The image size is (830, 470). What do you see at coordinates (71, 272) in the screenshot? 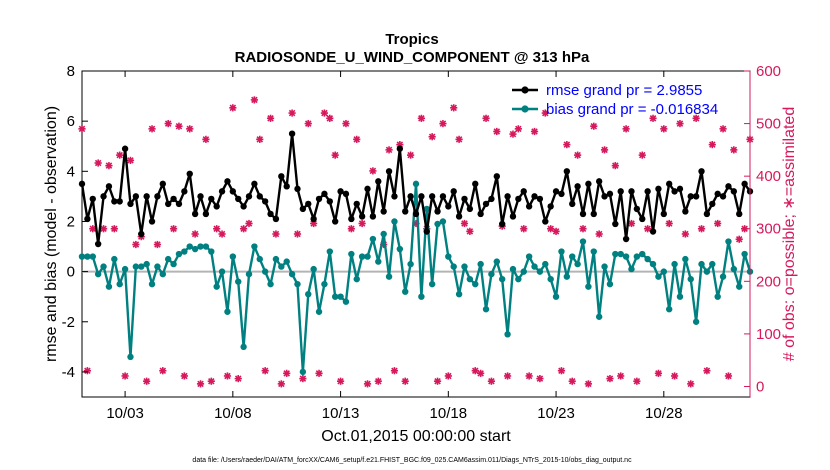
I see `left-y-tick-label: 0` at bounding box center [71, 272].